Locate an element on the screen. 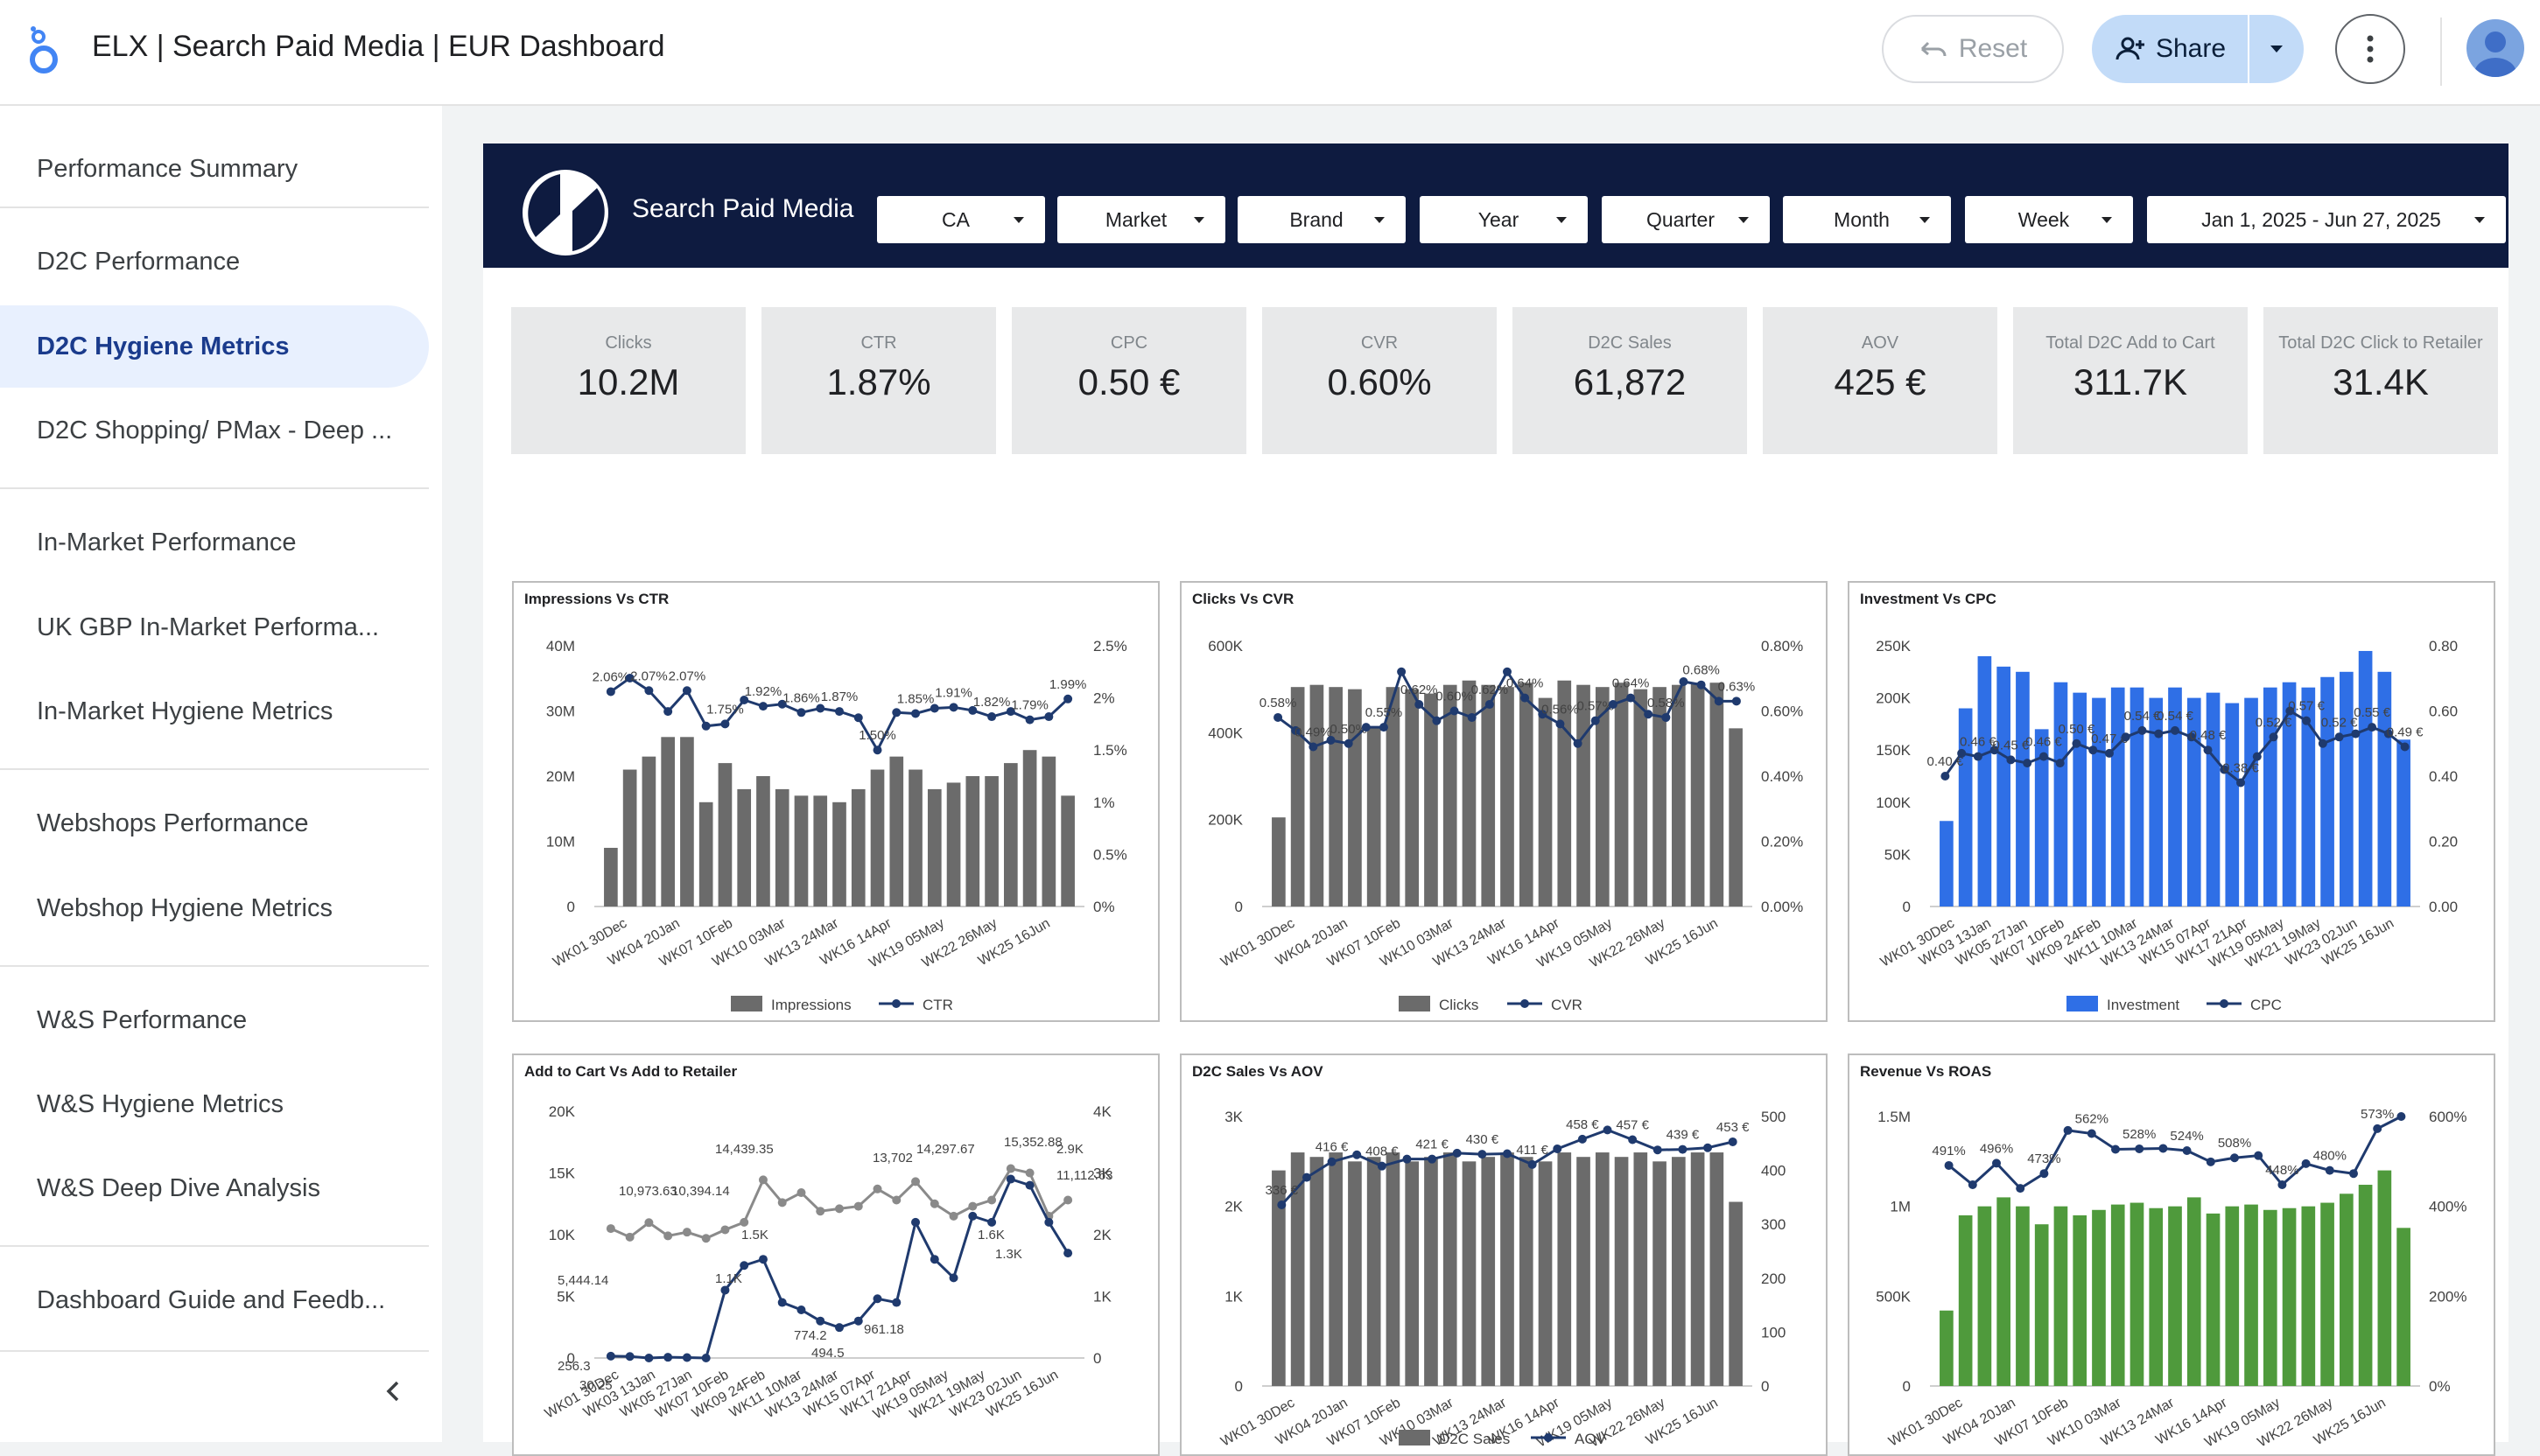  nav-ws-performance: W&S Performance is located at coordinates (215, 1020).